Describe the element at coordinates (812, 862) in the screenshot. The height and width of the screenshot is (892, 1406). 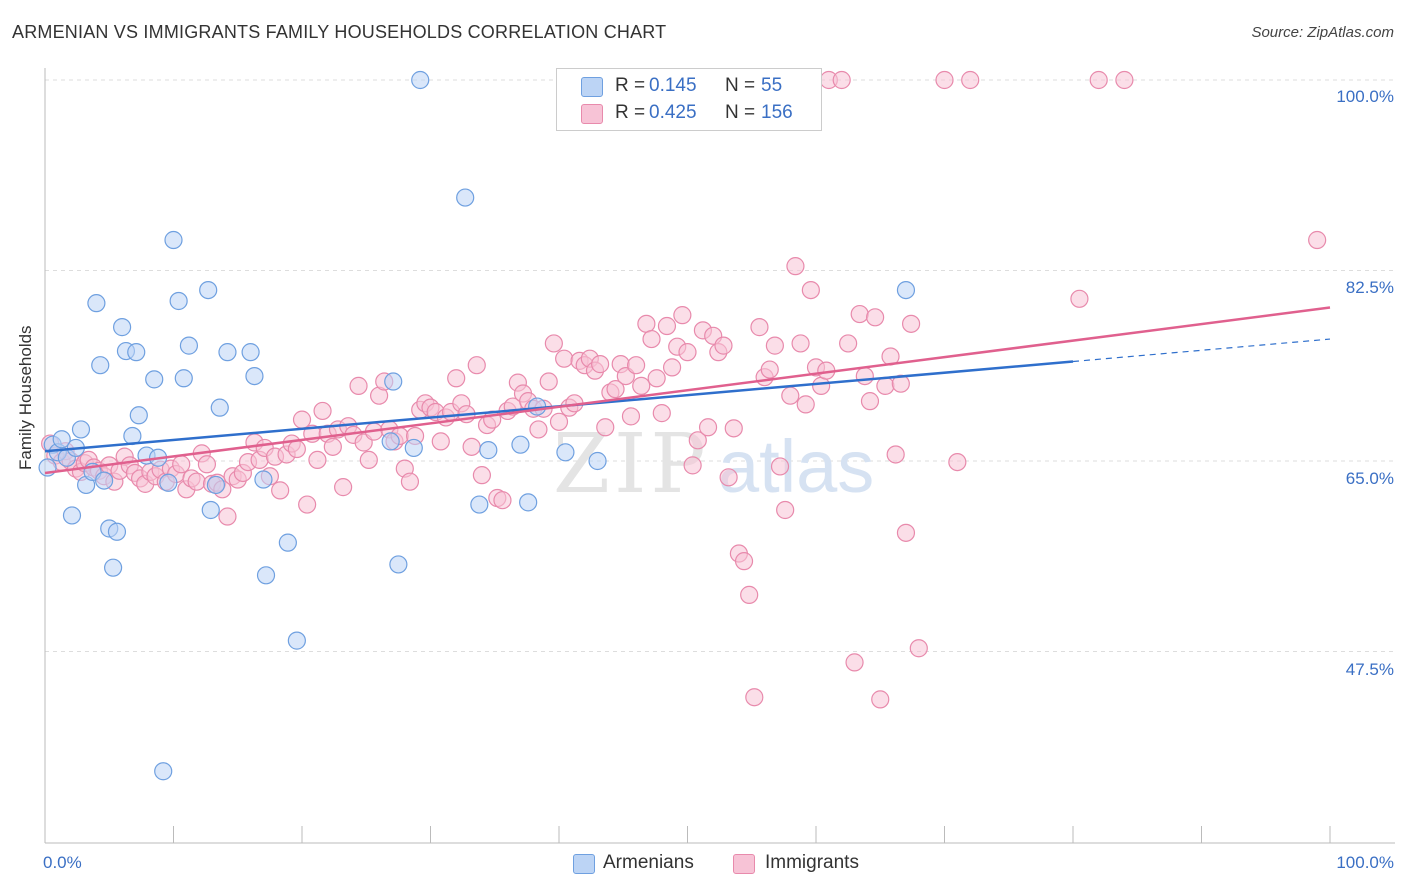
I see `immigrants-legend-label: Immigrants` at that location.